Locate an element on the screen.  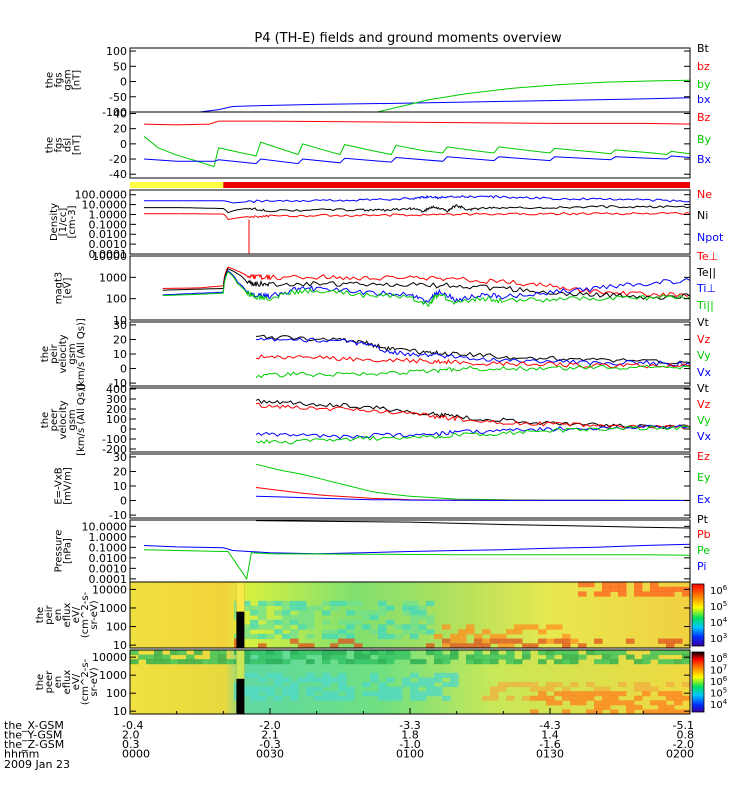
x-axis-row-label: the_X-GSM is located at coordinates (34, 725).